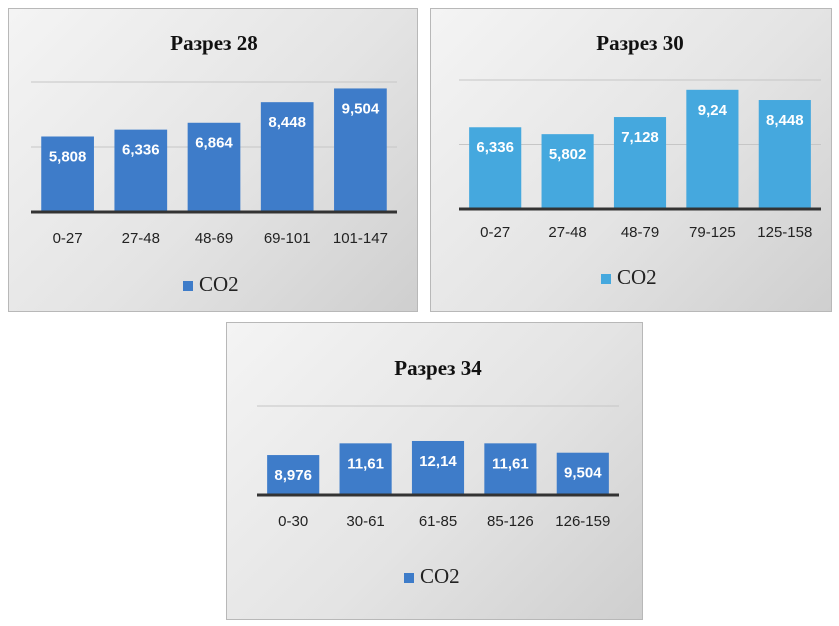 This screenshot has width=839, height=626. Describe the element at coordinates (293, 521) in the screenshot. I see `x-tick-label: 0-30` at that location.